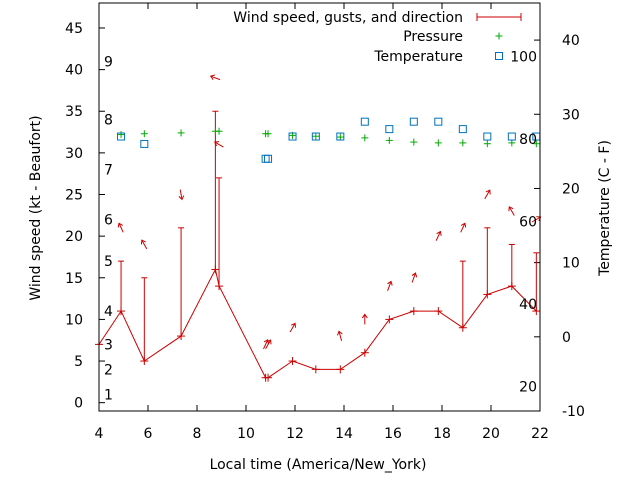  Describe the element at coordinates (99, 434) in the screenshot. I see `x-tick-label: 4` at that location.